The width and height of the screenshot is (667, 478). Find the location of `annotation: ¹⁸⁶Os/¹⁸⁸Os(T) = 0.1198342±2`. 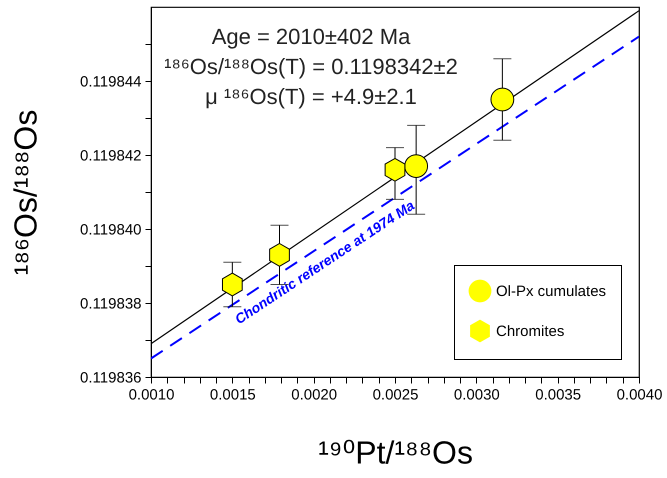

annotation: ¹⁸⁶Os/¹⁸⁸Os(T) = 0.1198342±2 is located at coordinates (311, 66).